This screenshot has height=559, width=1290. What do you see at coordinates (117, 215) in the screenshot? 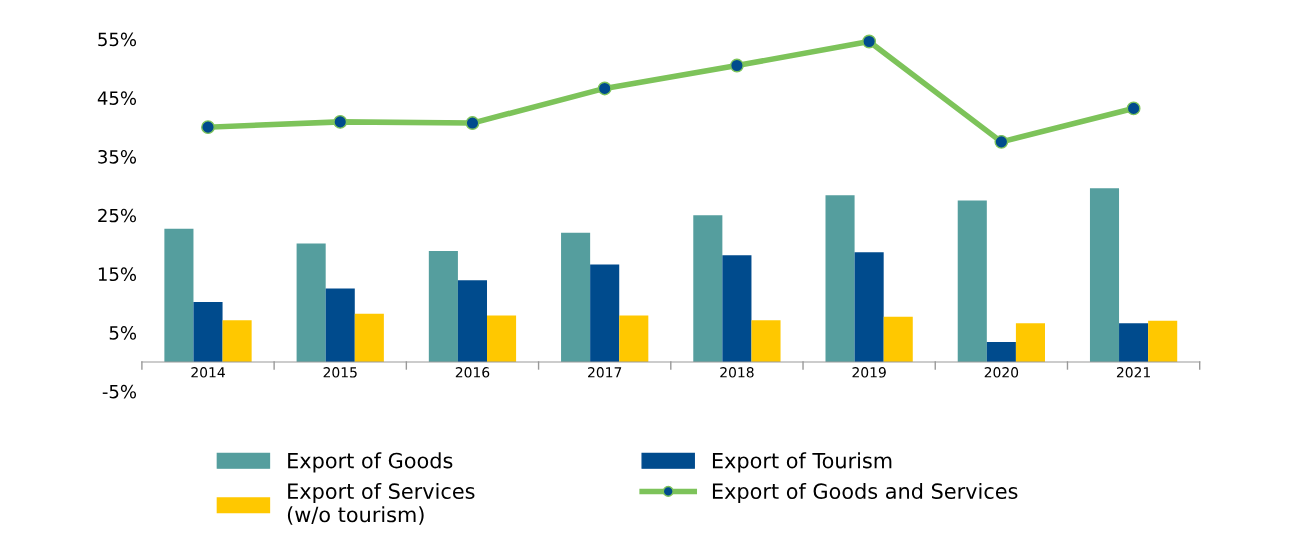
I see `y-tick-label: 25%` at bounding box center [117, 215].